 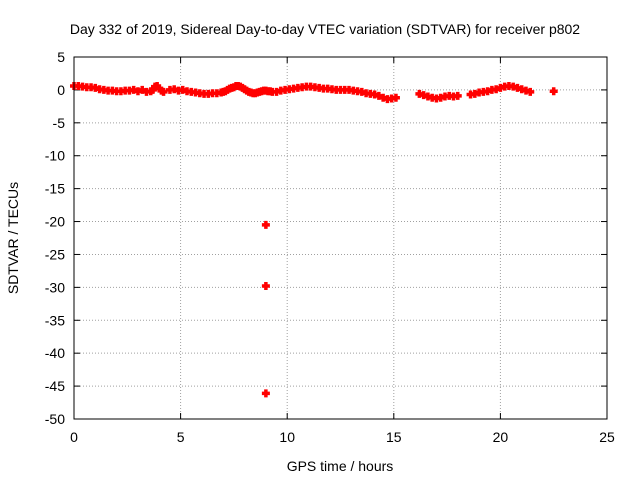 What do you see at coordinates (55, 156) in the screenshot?
I see `y-tick-label: -10` at bounding box center [55, 156].